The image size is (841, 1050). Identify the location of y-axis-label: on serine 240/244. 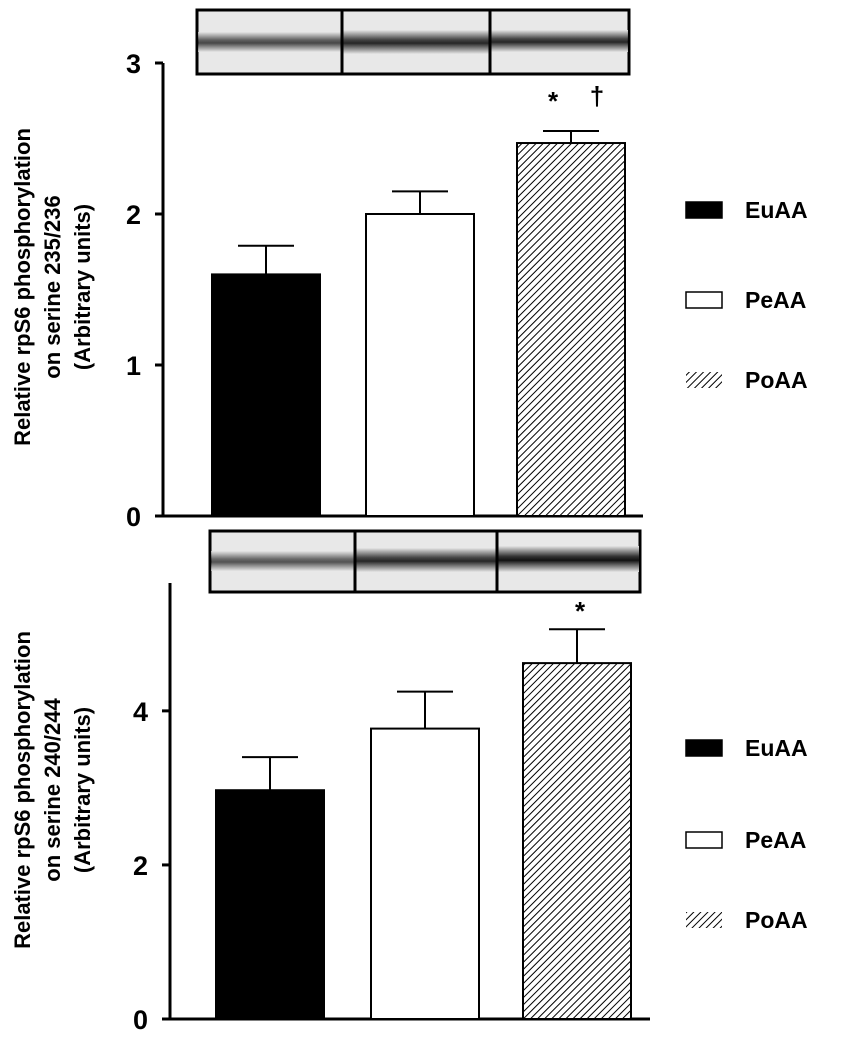
(52, 790).